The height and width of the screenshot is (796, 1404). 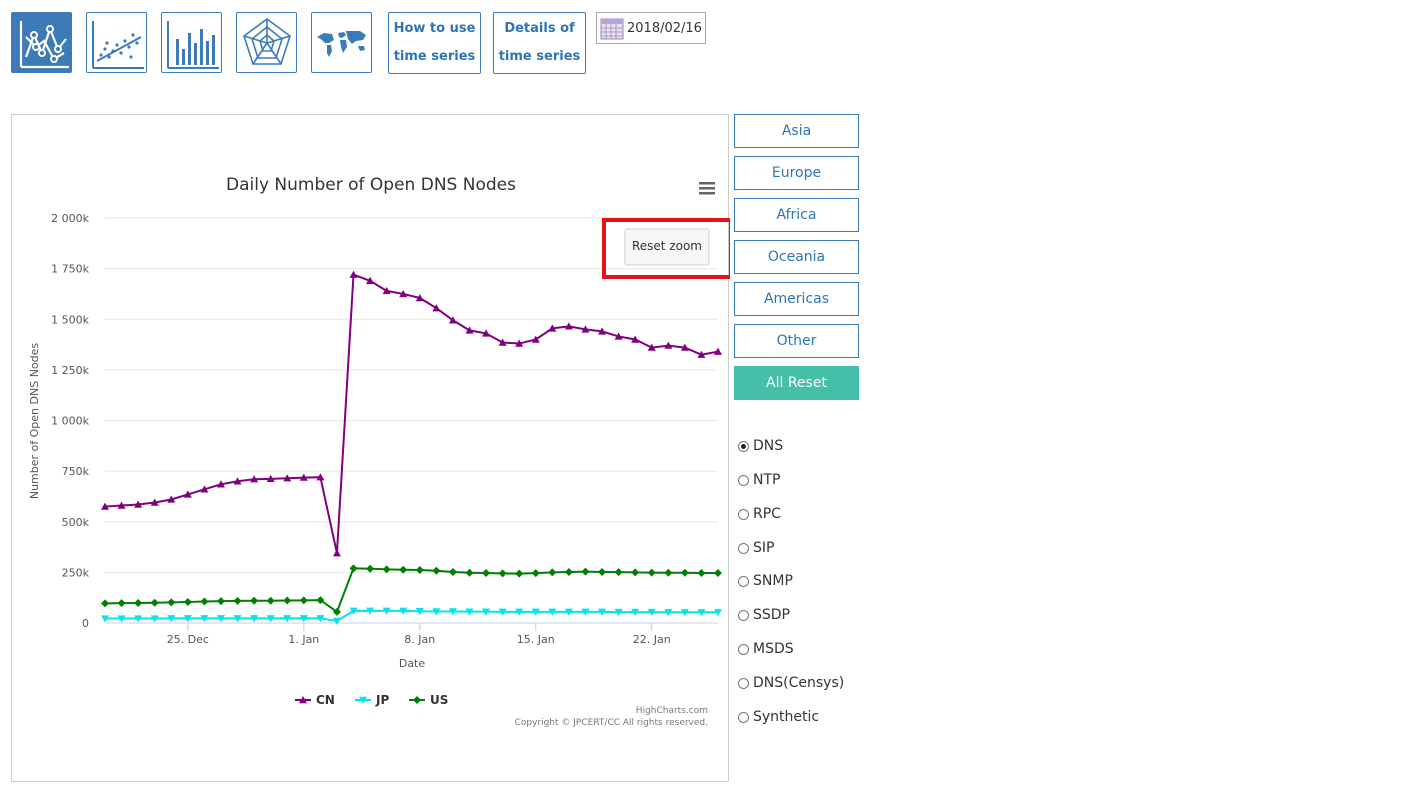 I want to click on world-map-button, so click(x=341, y=42).